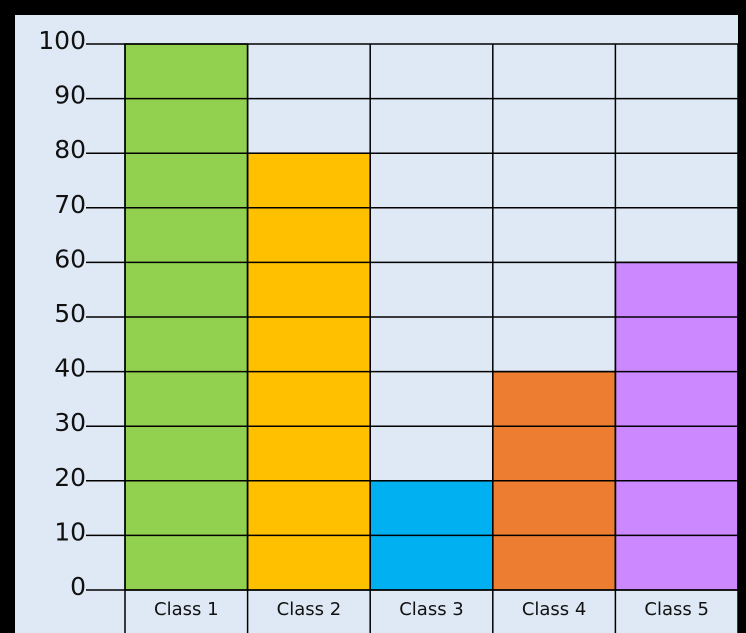 The image size is (746, 633). Describe the element at coordinates (62, 40) in the screenshot. I see `y-tick-label: 100` at that location.